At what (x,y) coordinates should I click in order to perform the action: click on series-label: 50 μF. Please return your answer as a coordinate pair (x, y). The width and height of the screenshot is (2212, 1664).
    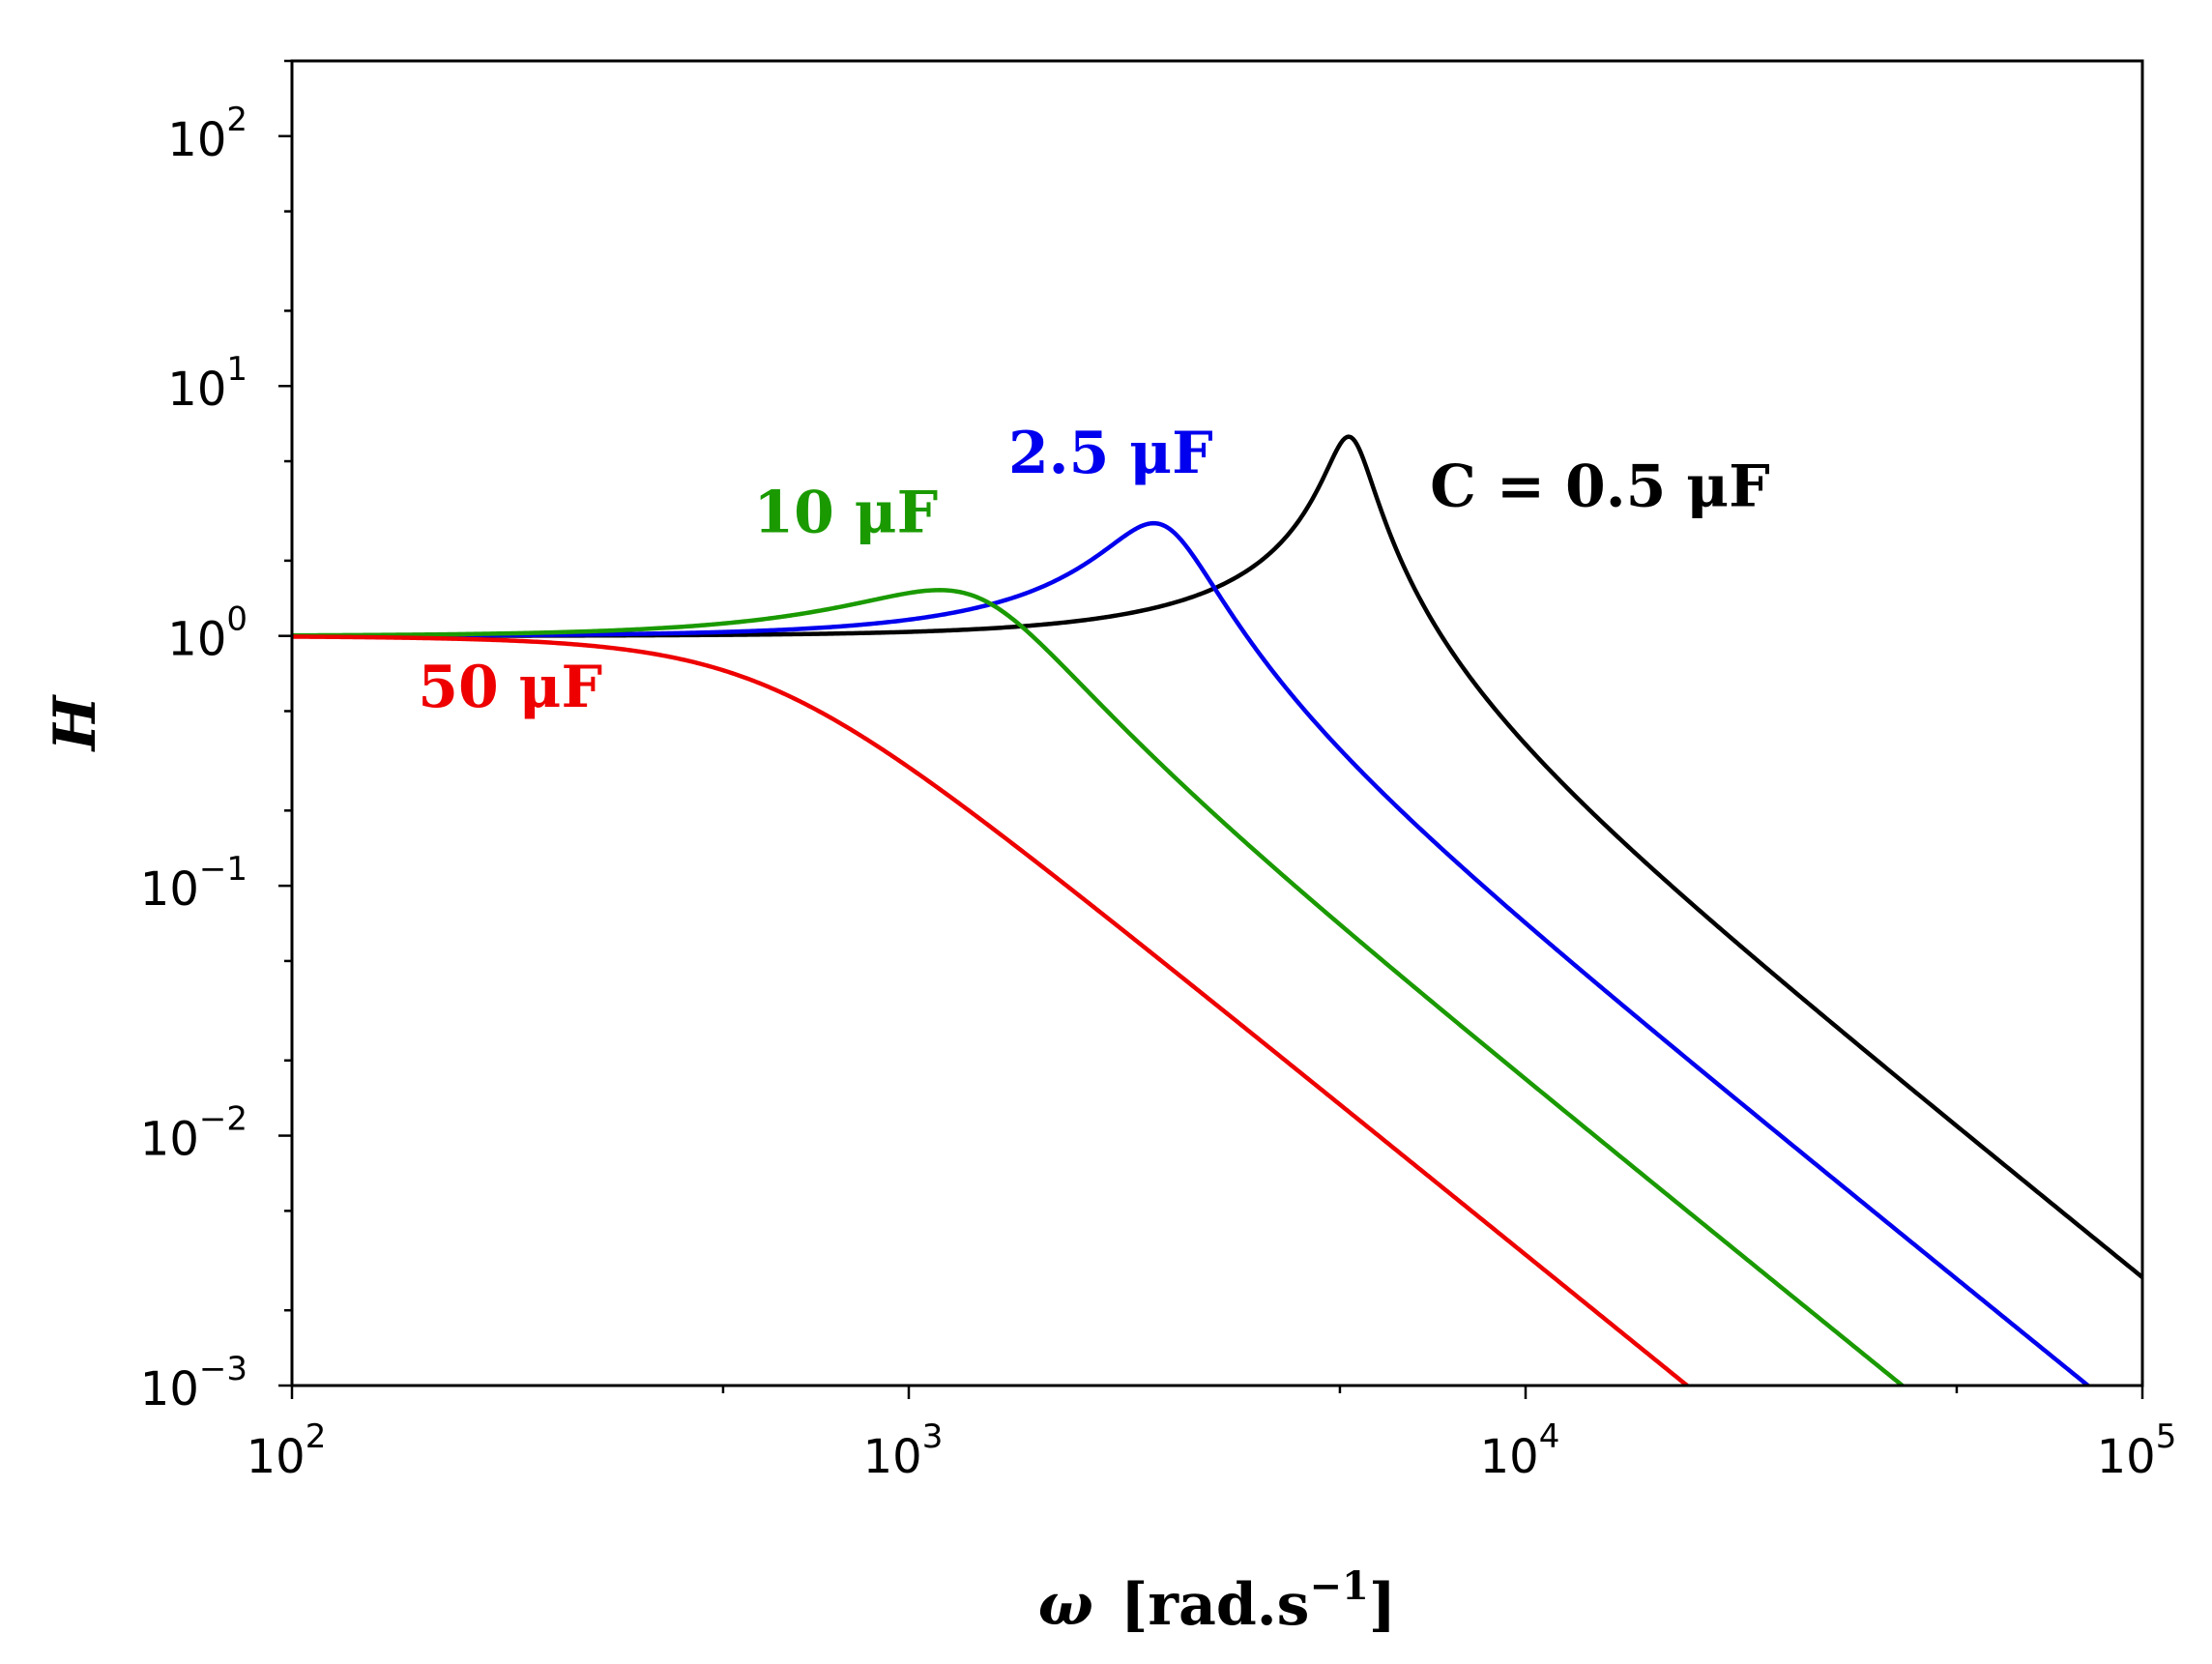
    Looking at the image, I should click on (510, 687).